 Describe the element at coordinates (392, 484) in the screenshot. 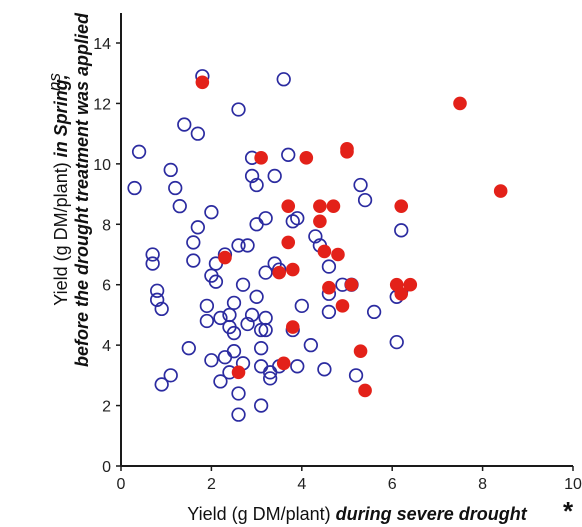

I see `x-tick-label: 6` at that location.